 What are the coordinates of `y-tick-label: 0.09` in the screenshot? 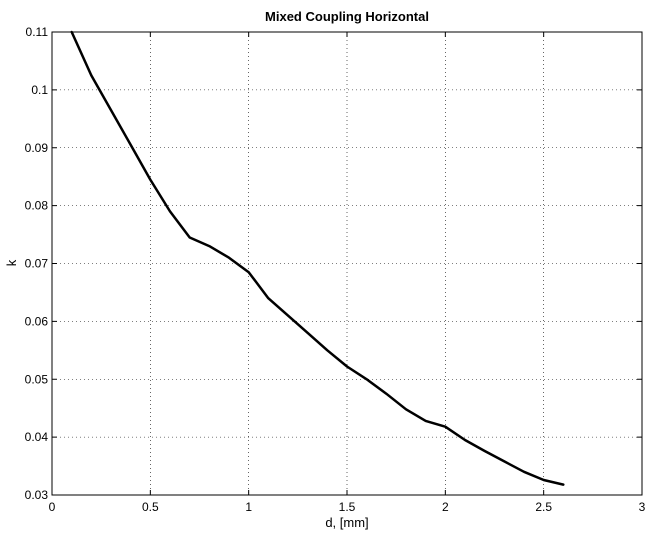 It's located at (37, 148).